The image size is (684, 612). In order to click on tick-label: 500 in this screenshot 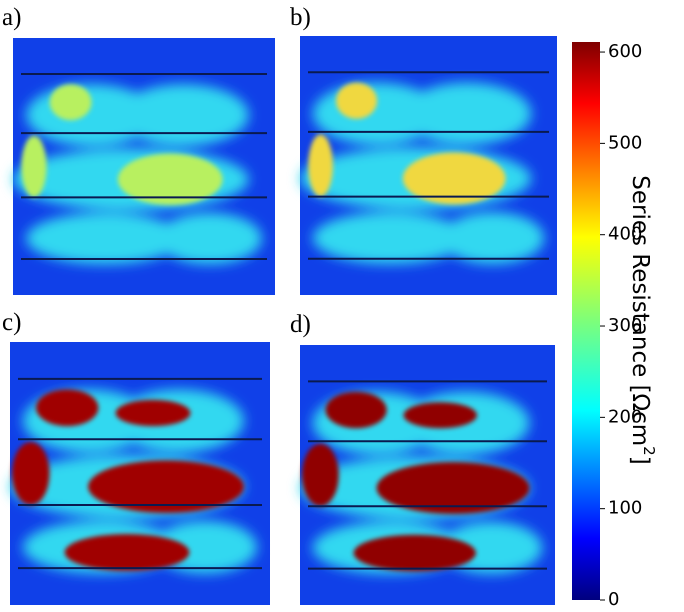, I will do `click(625, 142)`.